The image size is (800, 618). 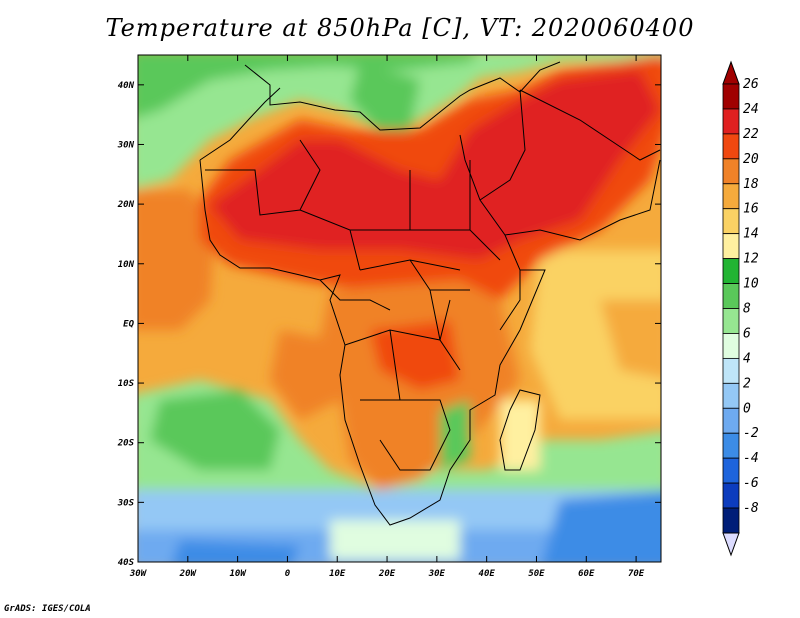 What do you see at coordinates (126, 86) in the screenshot?
I see `lat-tick-label: 40N` at bounding box center [126, 86].